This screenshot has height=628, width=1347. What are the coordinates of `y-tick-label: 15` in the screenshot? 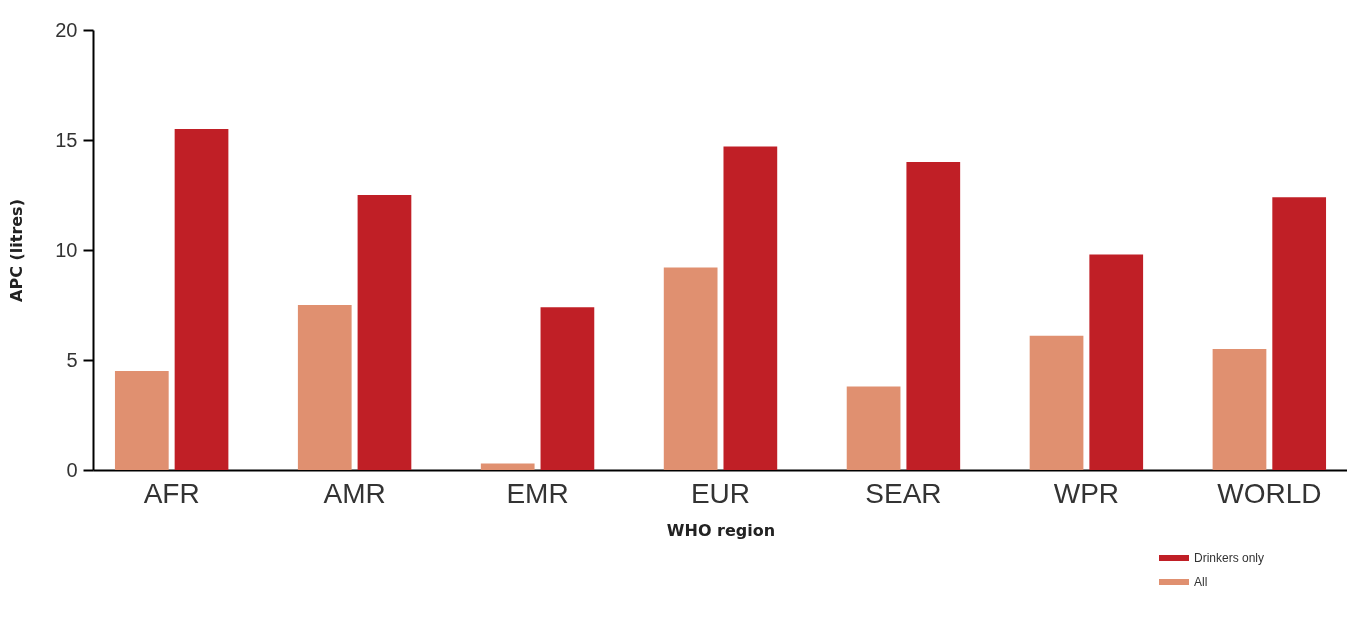 It's located at (66, 139).